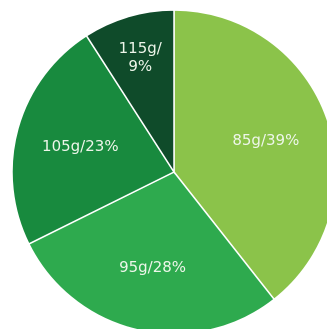 The width and height of the screenshot is (327, 329). Describe the element at coordinates (80, 146) in the screenshot. I see `slice-label: 105g/23%` at that location.